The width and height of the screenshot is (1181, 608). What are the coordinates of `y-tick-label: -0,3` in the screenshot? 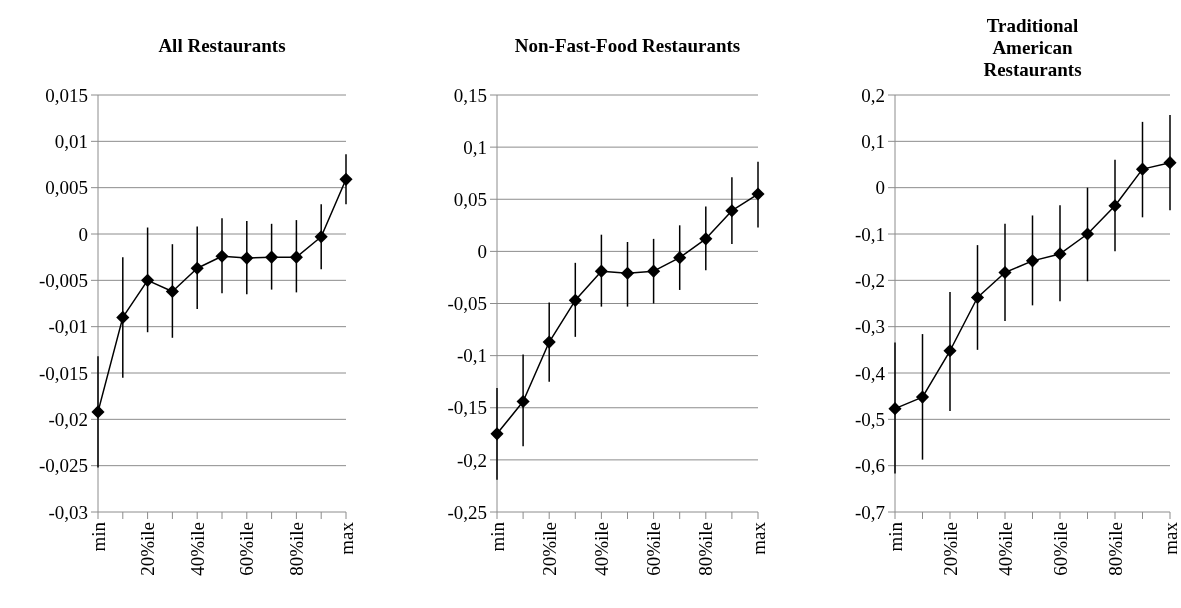 It's located at (869, 327).